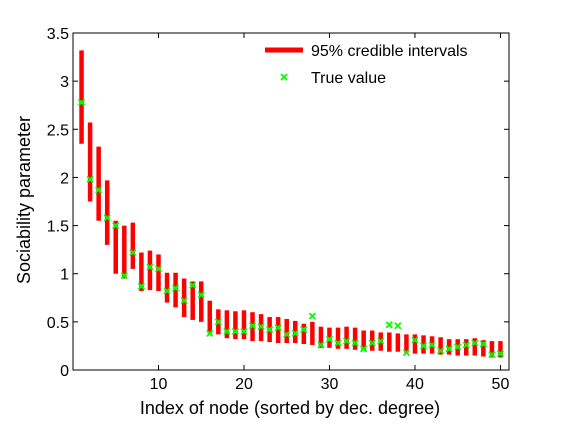 The image size is (561, 425). Describe the element at coordinates (64, 371) in the screenshot. I see `y-tick-label: 0` at that location.